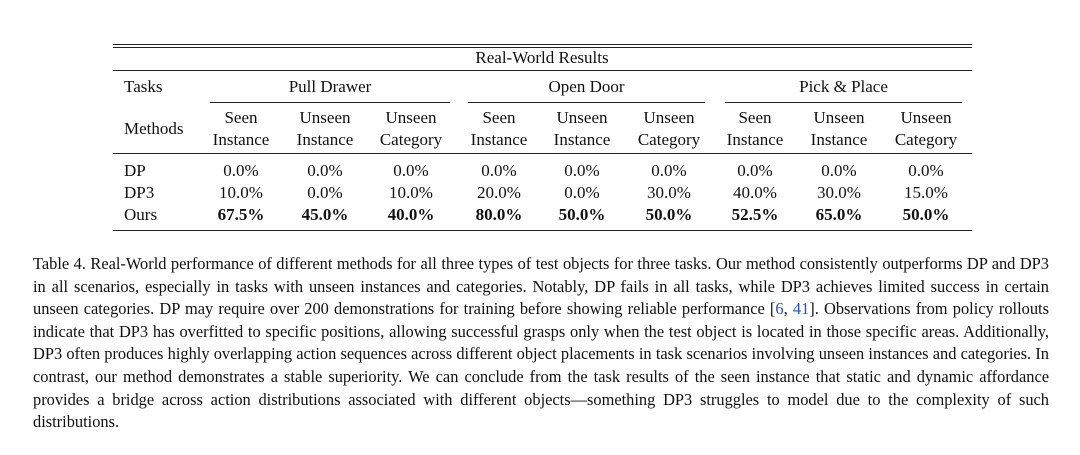 This screenshot has height=455, width=1080. What do you see at coordinates (801, 309) in the screenshot?
I see `citation: 41` at bounding box center [801, 309].